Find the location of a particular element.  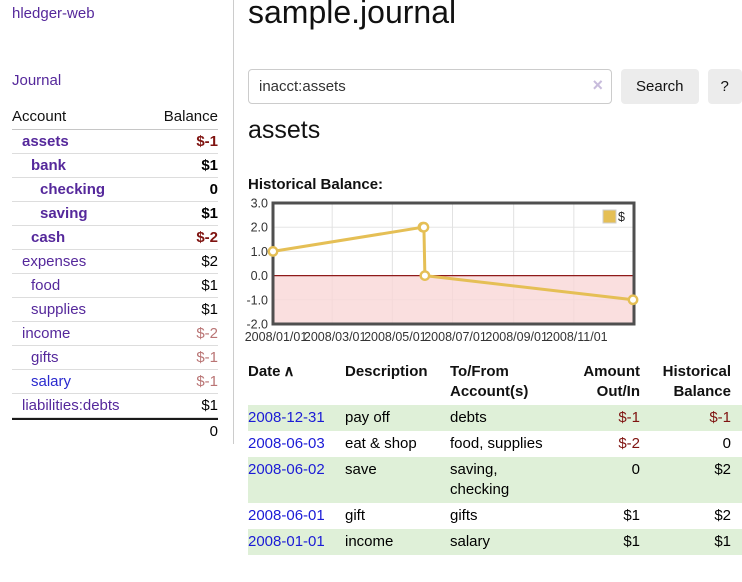

transaction-row: 2008-06-03 eat & shop food, supplies $-2 0 is located at coordinates (495, 444).